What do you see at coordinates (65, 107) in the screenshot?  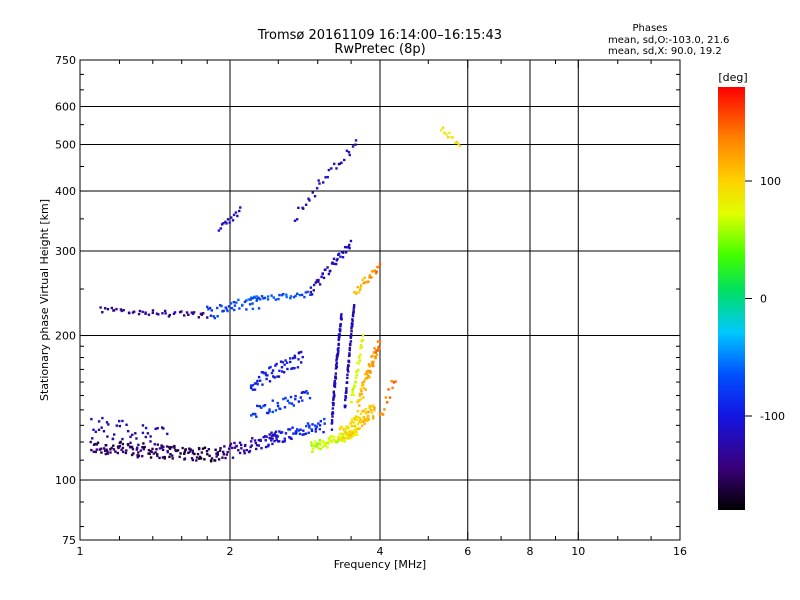 I see `y-tick-label: 600` at bounding box center [65, 107].